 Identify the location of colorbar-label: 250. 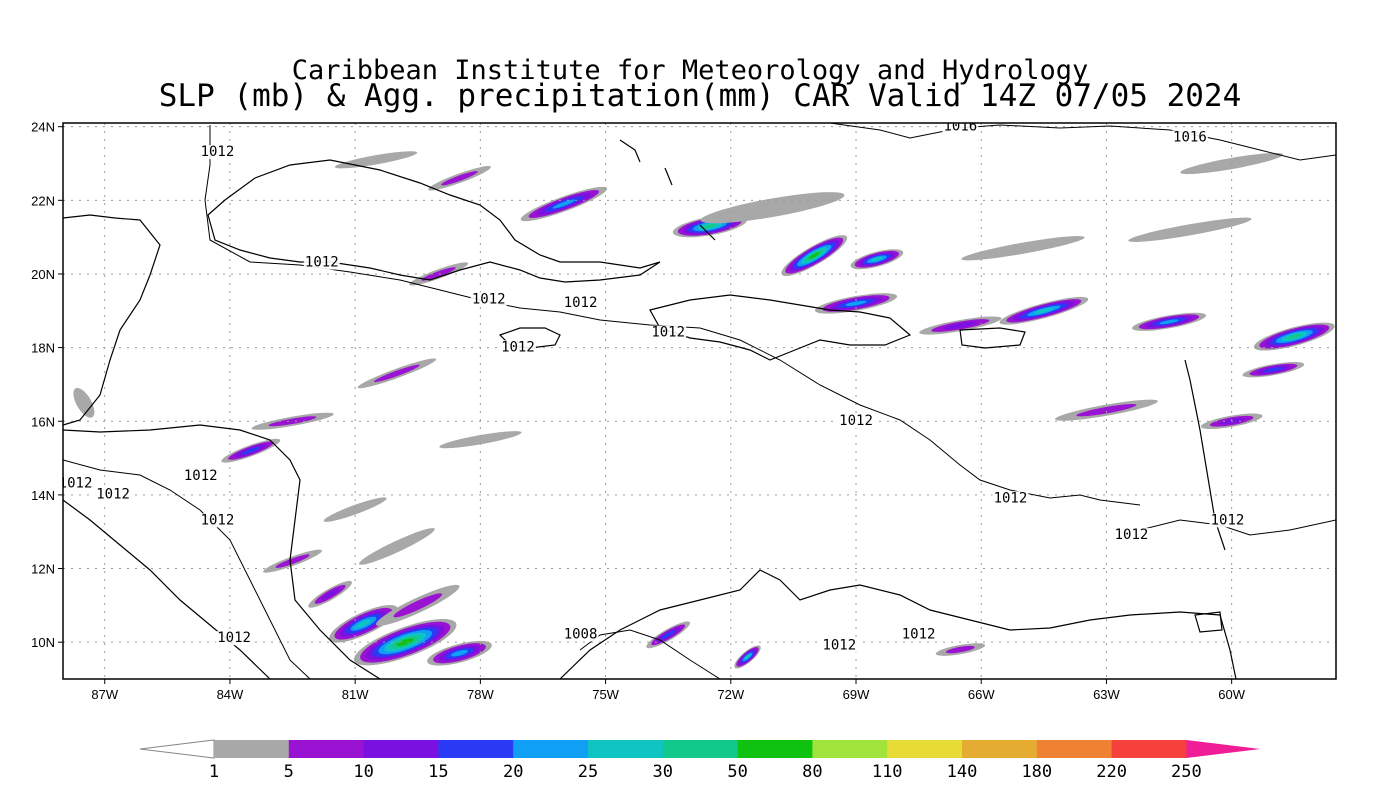
(1186, 772).